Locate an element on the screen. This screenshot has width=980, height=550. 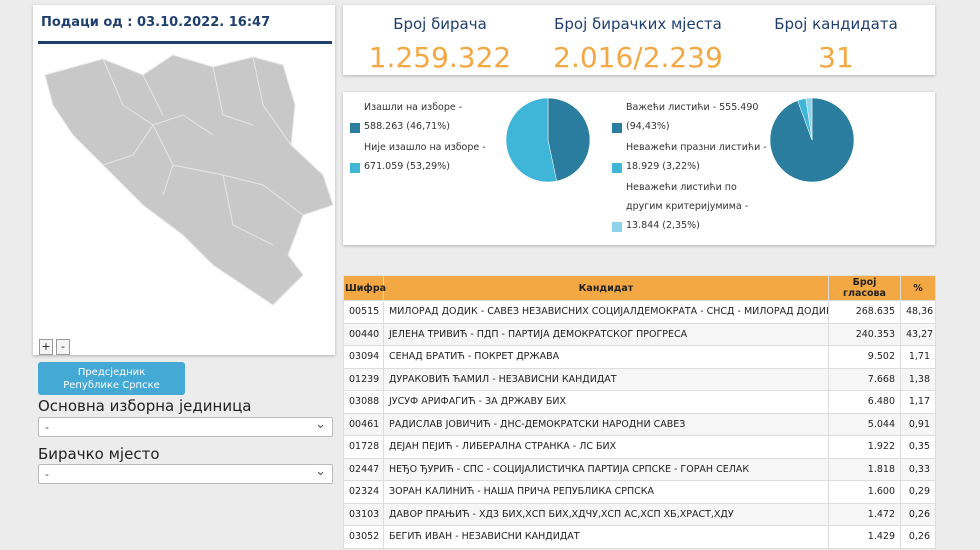
election-button: Предсједник Републике Српске is located at coordinates (111, 378).